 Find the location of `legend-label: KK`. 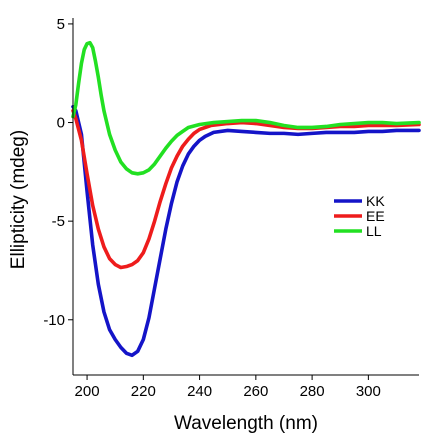

legend-label: KK is located at coordinates (375, 201).